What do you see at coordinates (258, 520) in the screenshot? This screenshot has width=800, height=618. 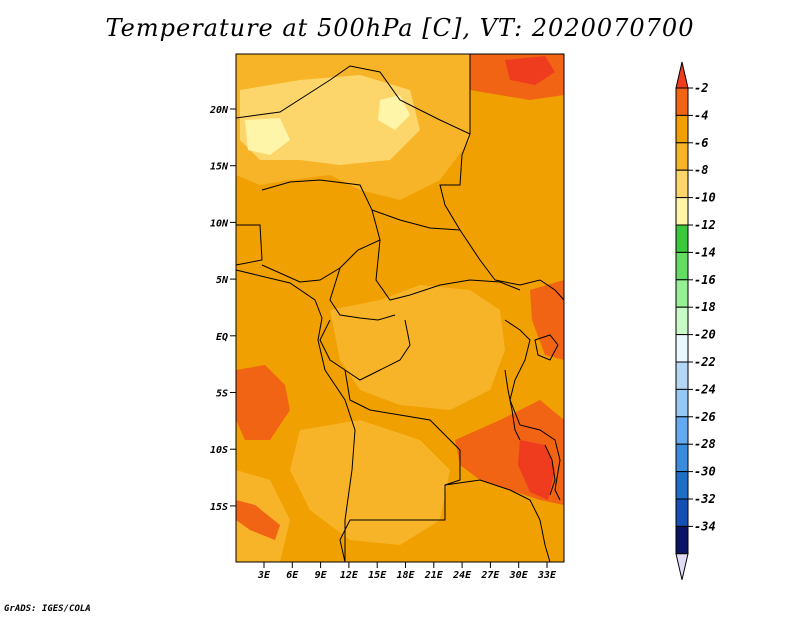 I see `field-warm-southwest` at bounding box center [258, 520].